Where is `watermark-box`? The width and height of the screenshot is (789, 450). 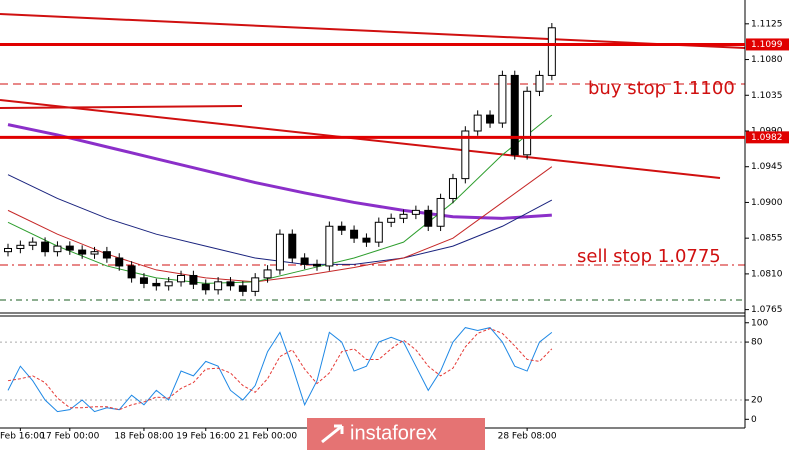
watermark-box is located at coordinates (396, 434).